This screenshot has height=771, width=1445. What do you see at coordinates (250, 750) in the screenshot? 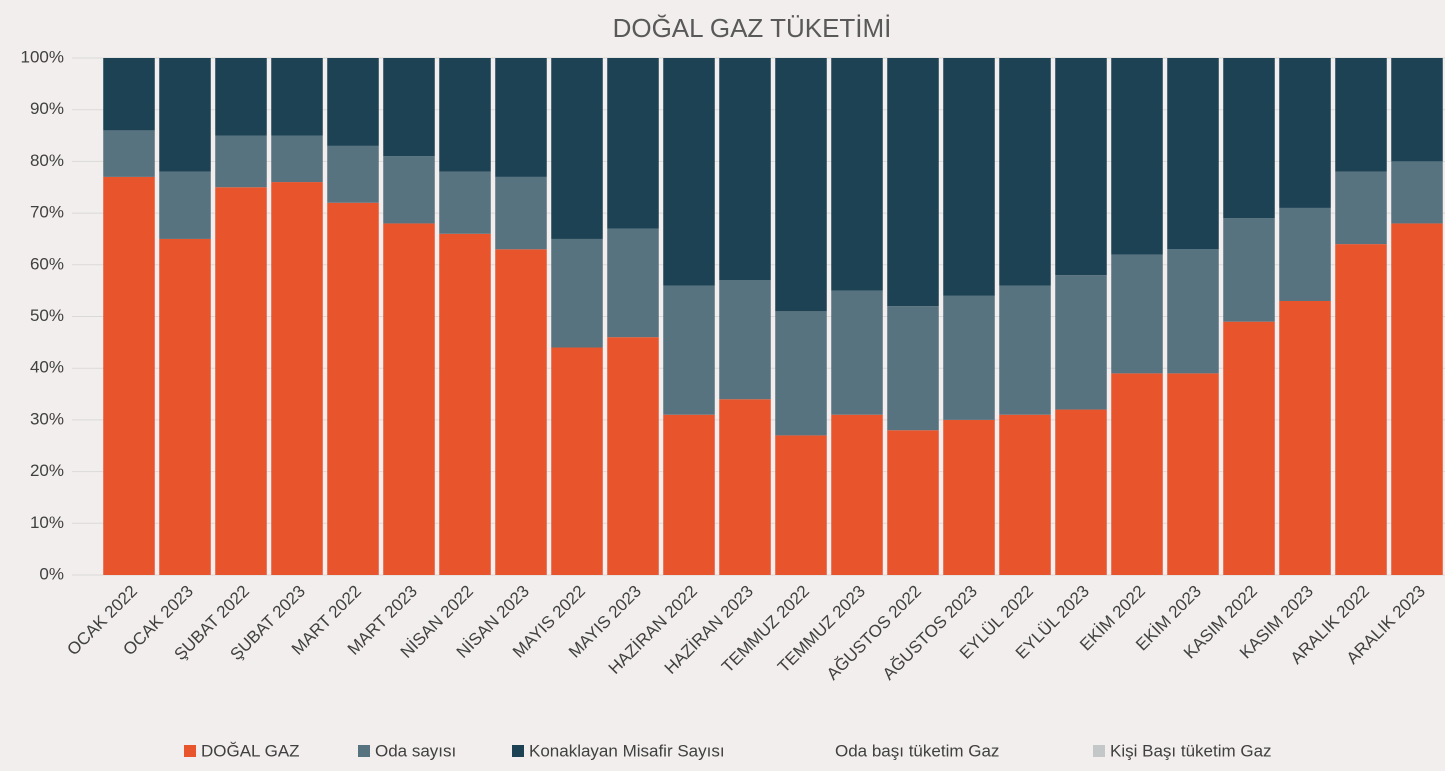
I see `legend-label: DOĞAL GAZ` at bounding box center [250, 750].